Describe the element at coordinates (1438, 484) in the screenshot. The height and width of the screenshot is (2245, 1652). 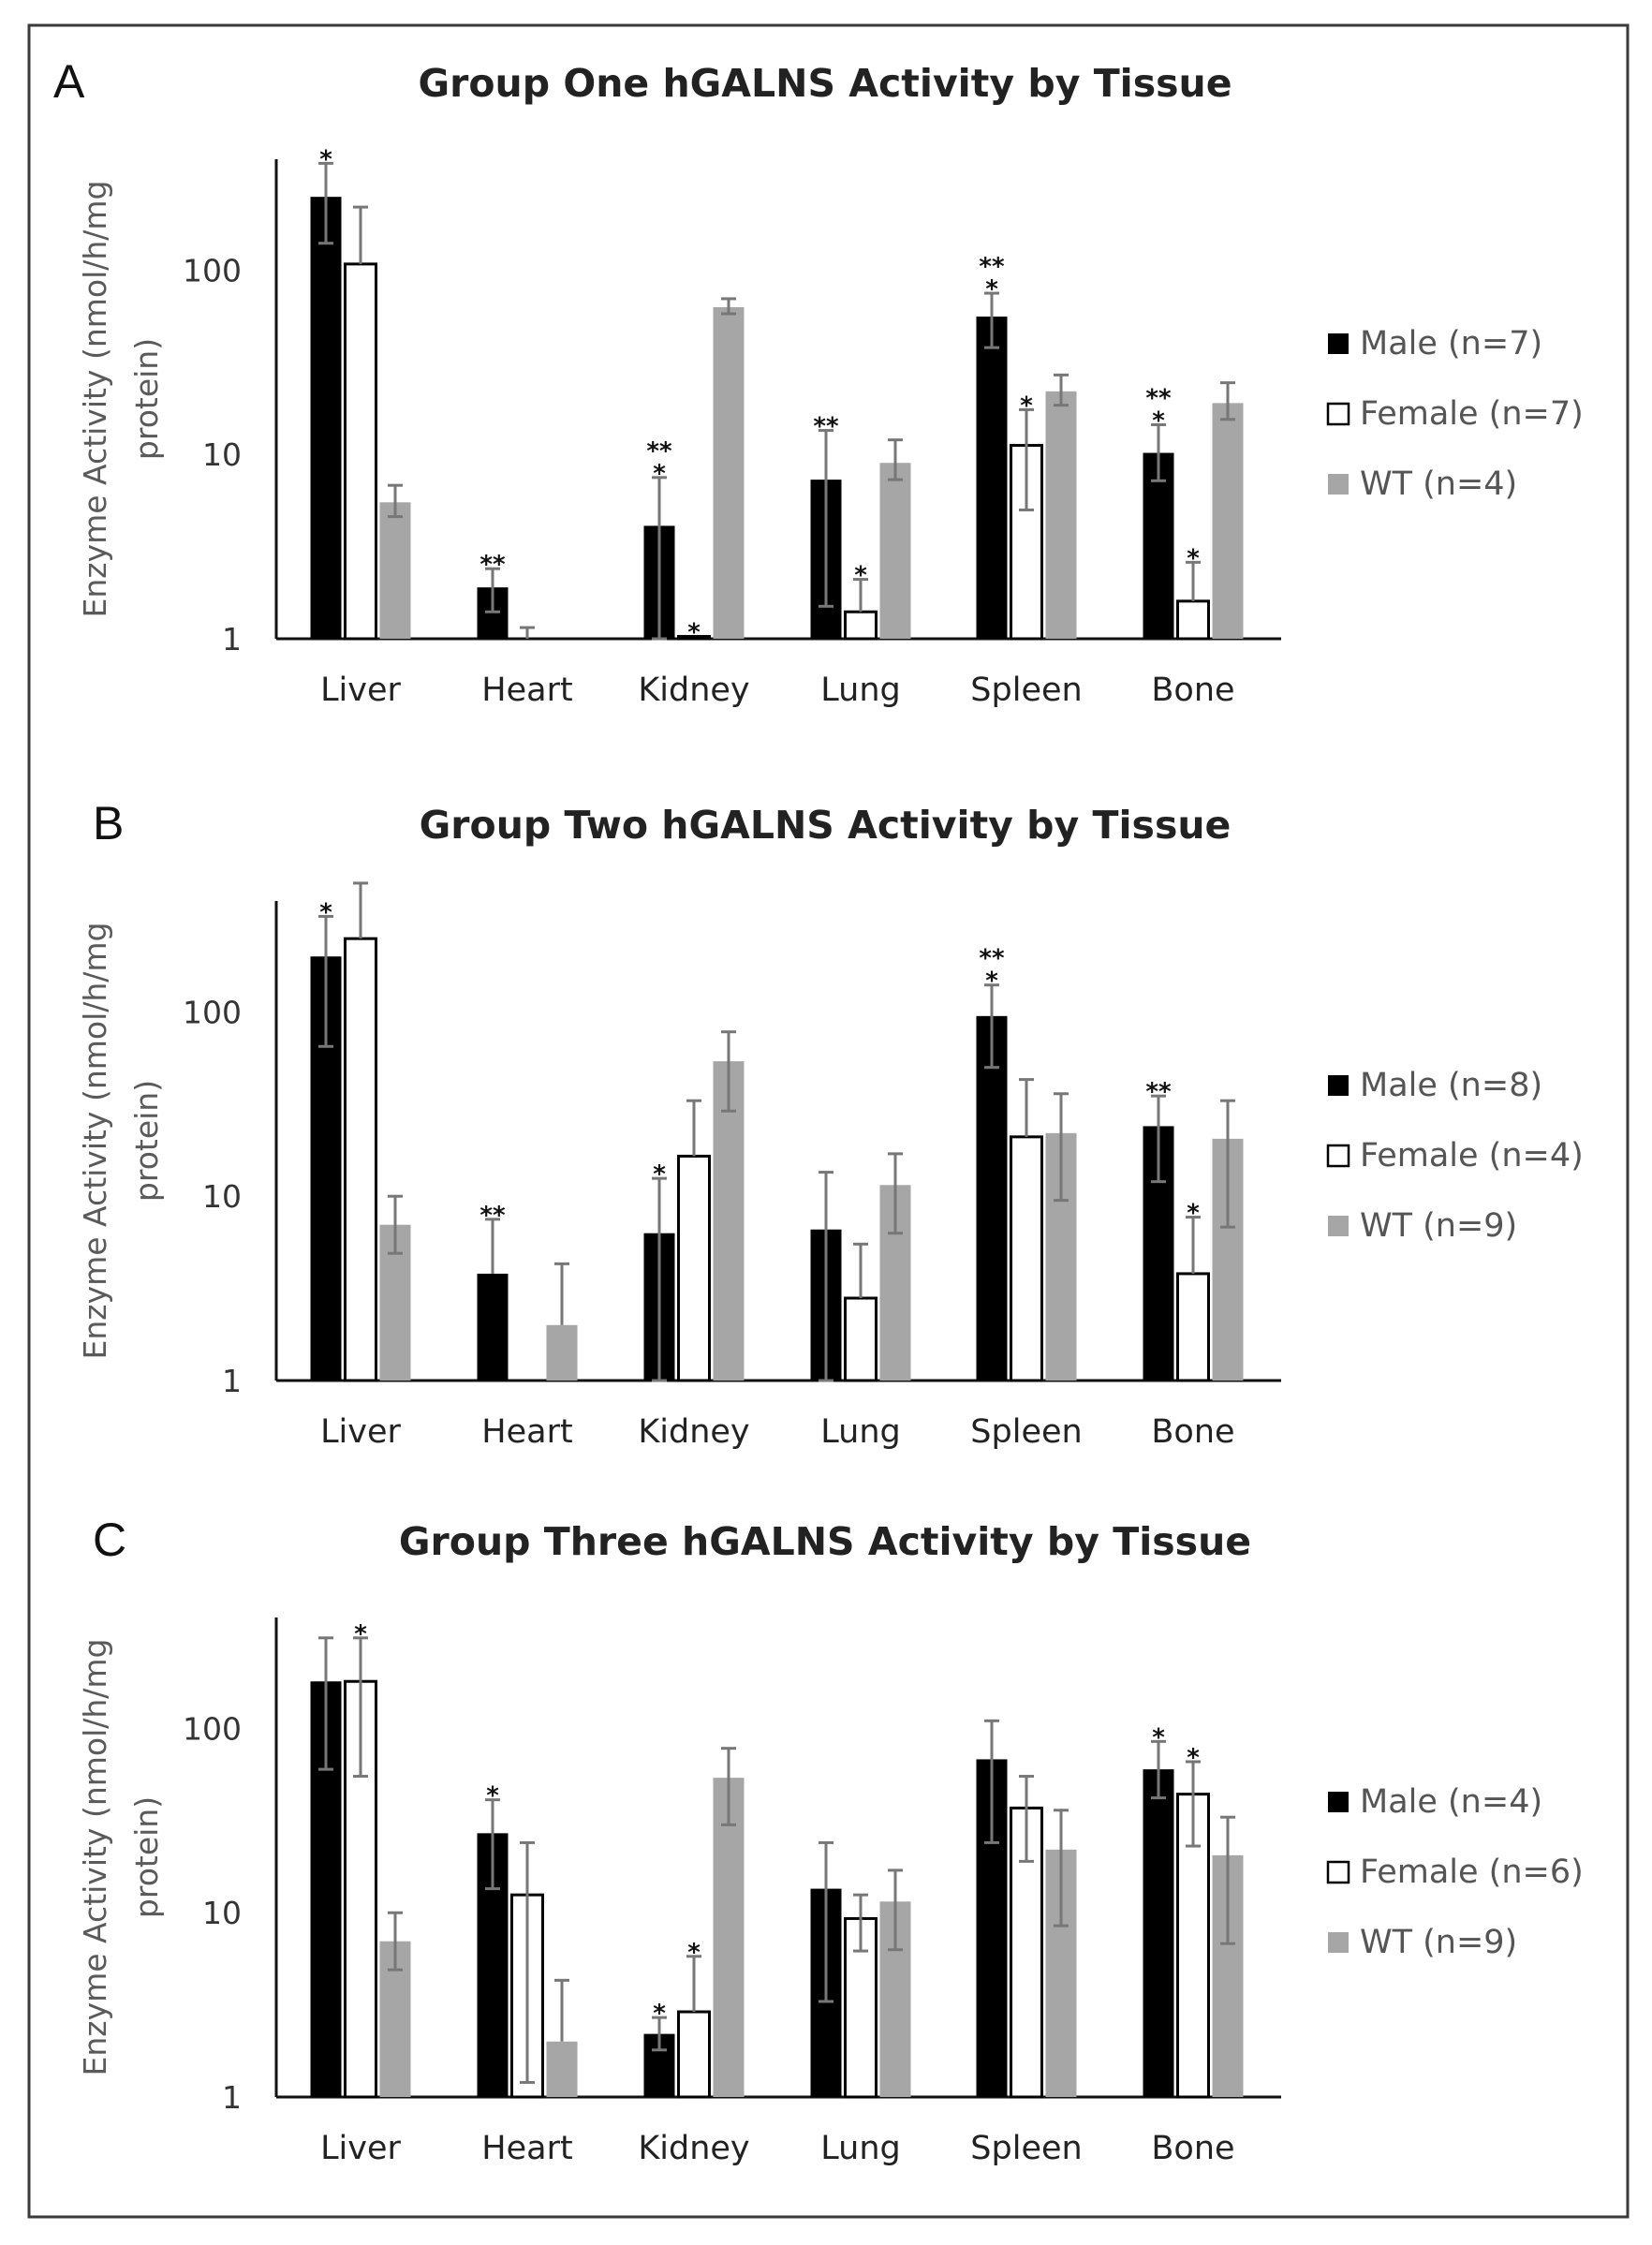
I see `legend-label-wt: WT (n=4)` at that location.